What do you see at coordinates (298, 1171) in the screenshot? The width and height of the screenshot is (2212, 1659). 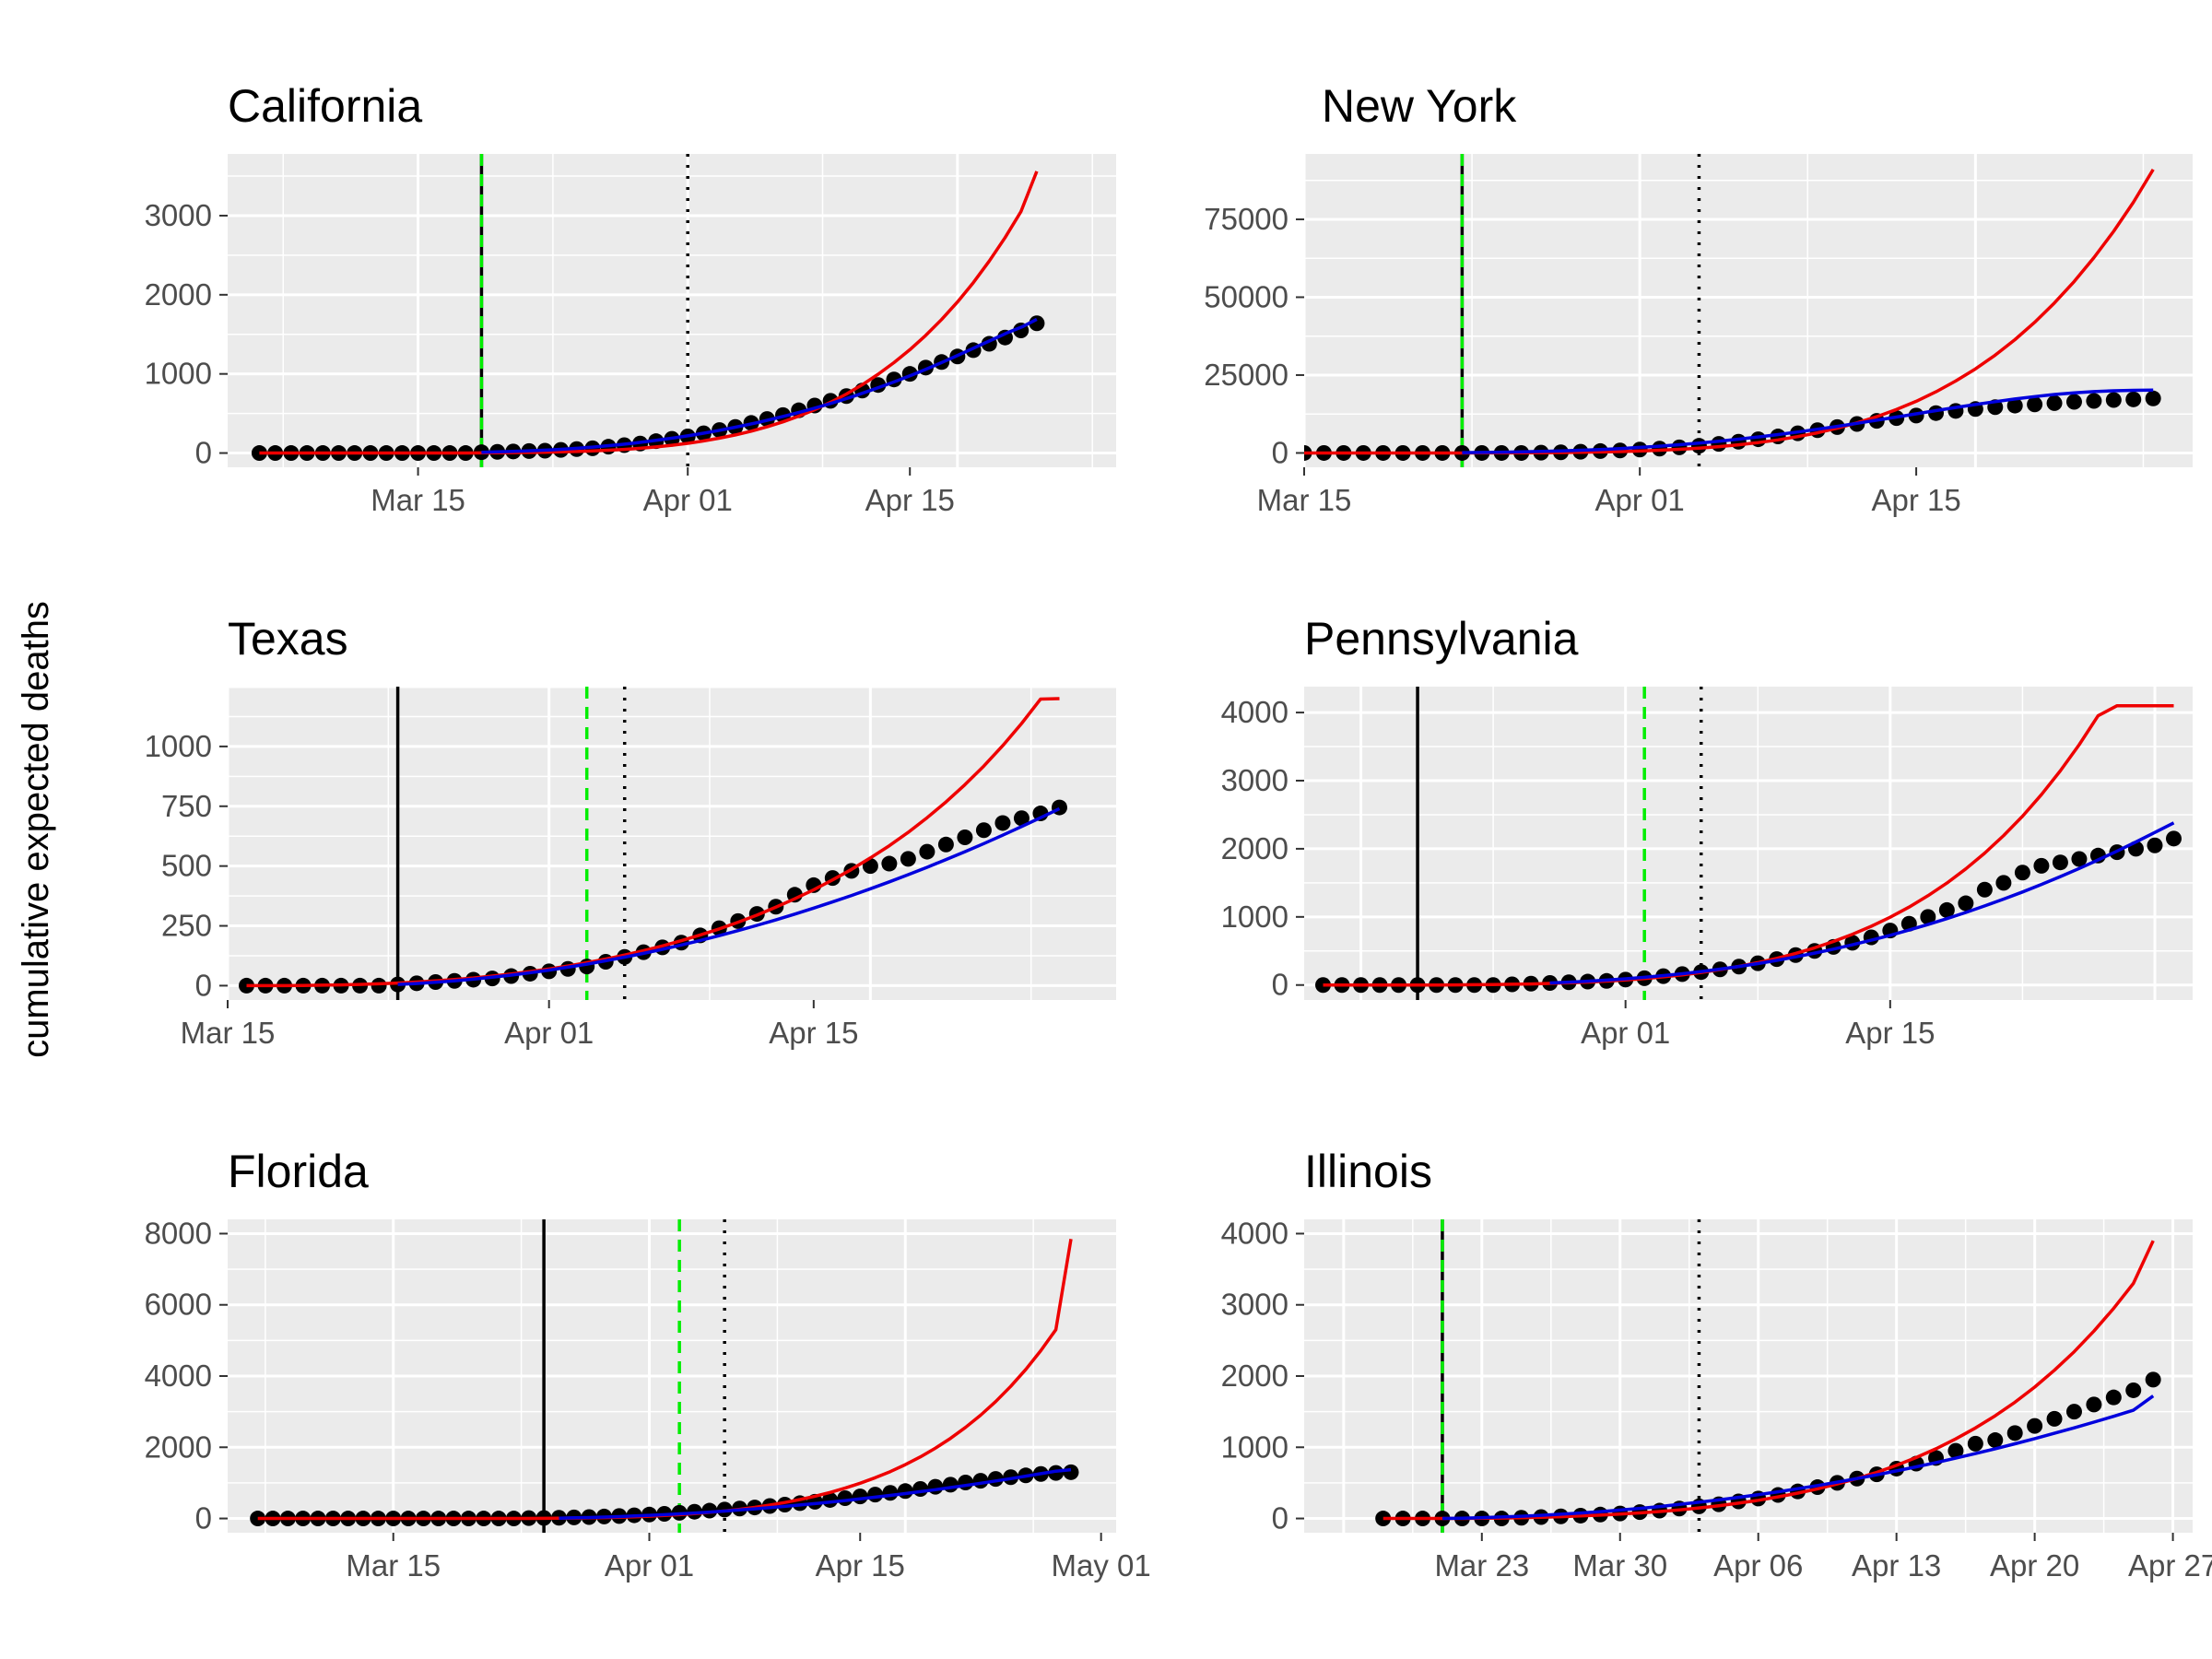 I see `panel-title: Florida` at bounding box center [298, 1171].